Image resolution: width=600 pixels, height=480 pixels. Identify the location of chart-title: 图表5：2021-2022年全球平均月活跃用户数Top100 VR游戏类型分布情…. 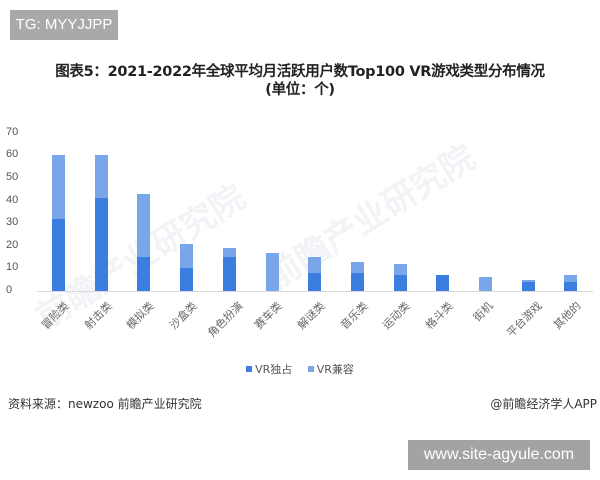
(300, 81).